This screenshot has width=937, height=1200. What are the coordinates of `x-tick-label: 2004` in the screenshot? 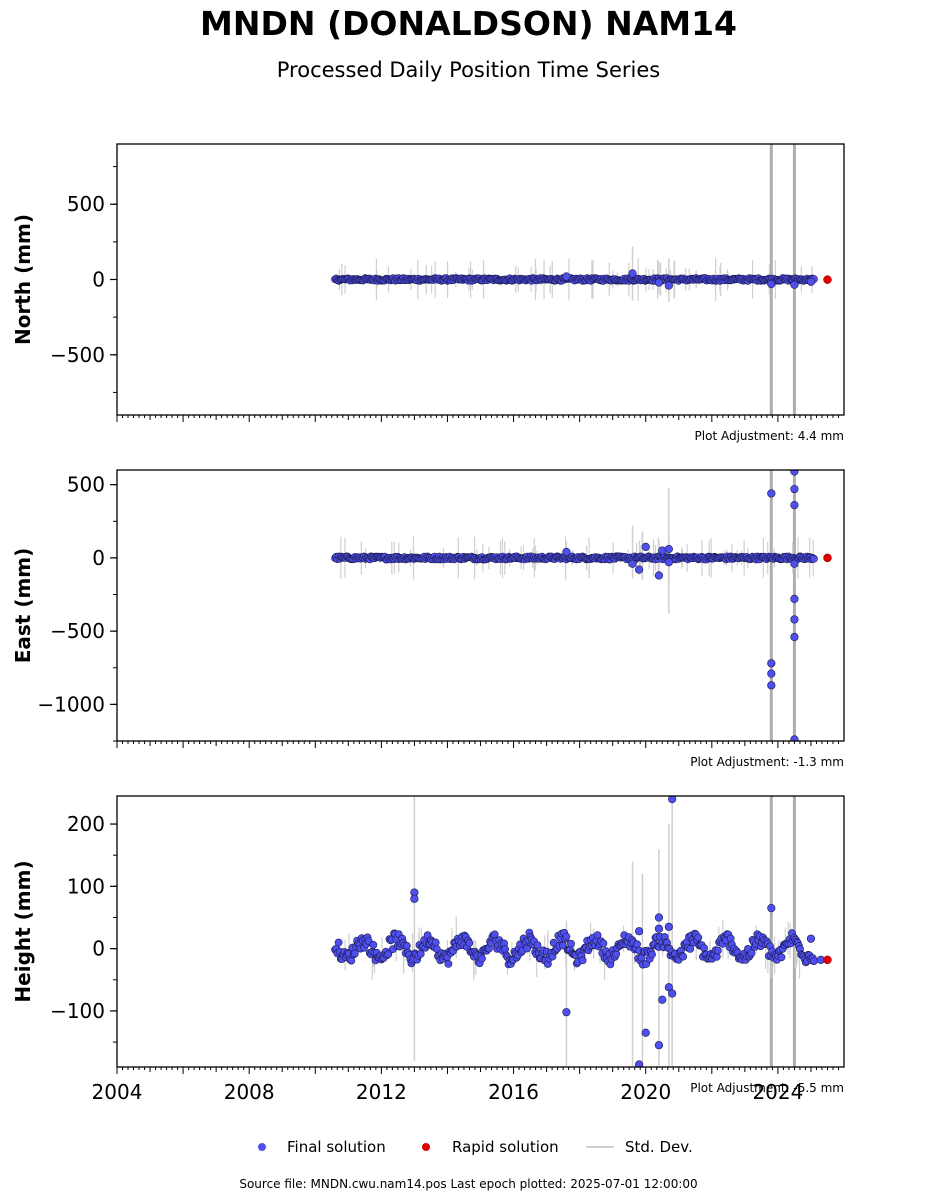 It's located at (117, 1092).